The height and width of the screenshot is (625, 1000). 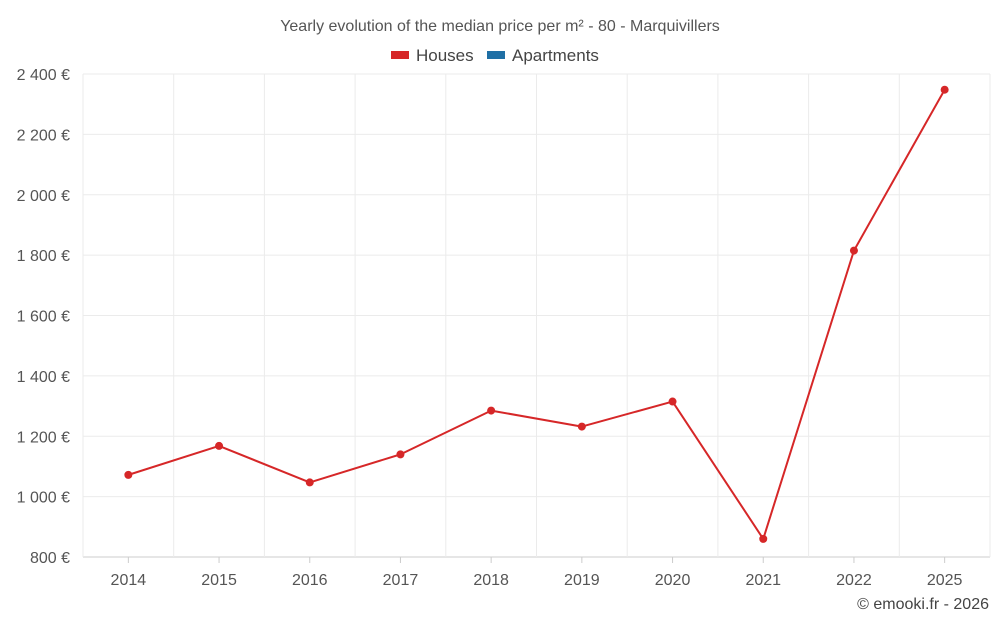 What do you see at coordinates (43, 256) in the screenshot?
I see `y-tick-label: 1 800 €` at bounding box center [43, 256].